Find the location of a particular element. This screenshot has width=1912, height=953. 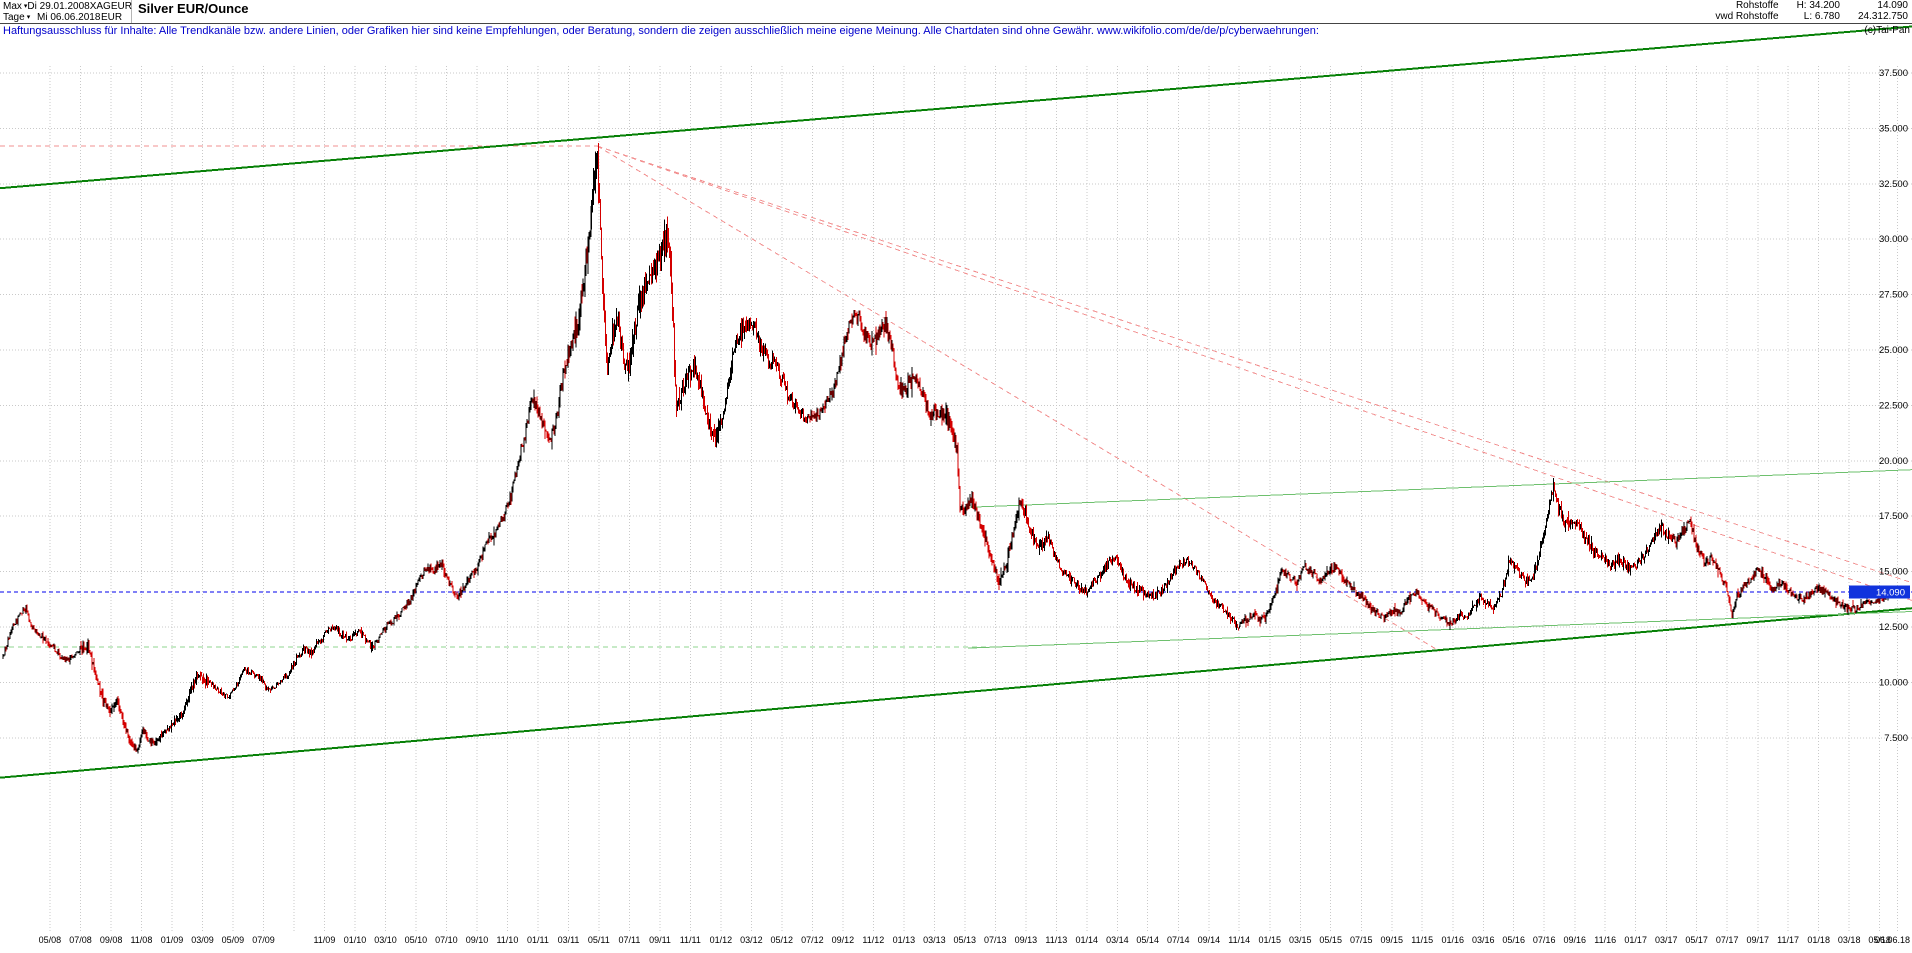

svg-text: 09/13 is located at coordinates (1026, 940).